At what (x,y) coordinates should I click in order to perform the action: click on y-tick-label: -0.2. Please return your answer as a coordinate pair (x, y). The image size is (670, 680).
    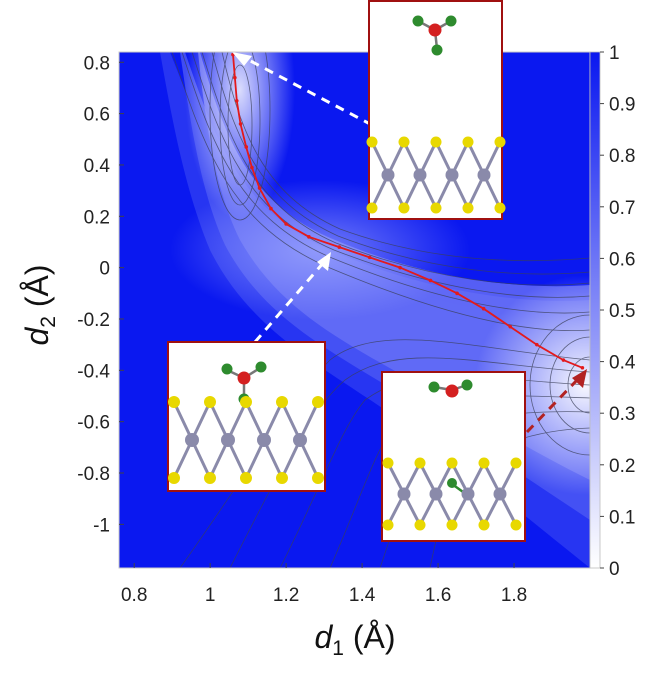
    Looking at the image, I should click on (93, 320).